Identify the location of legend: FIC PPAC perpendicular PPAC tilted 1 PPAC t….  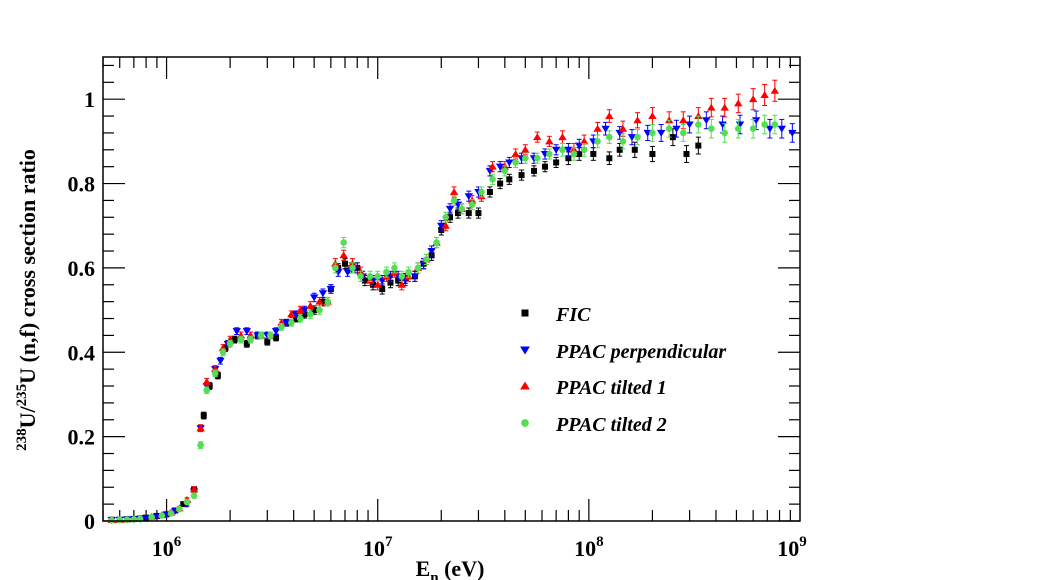
(623, 370).